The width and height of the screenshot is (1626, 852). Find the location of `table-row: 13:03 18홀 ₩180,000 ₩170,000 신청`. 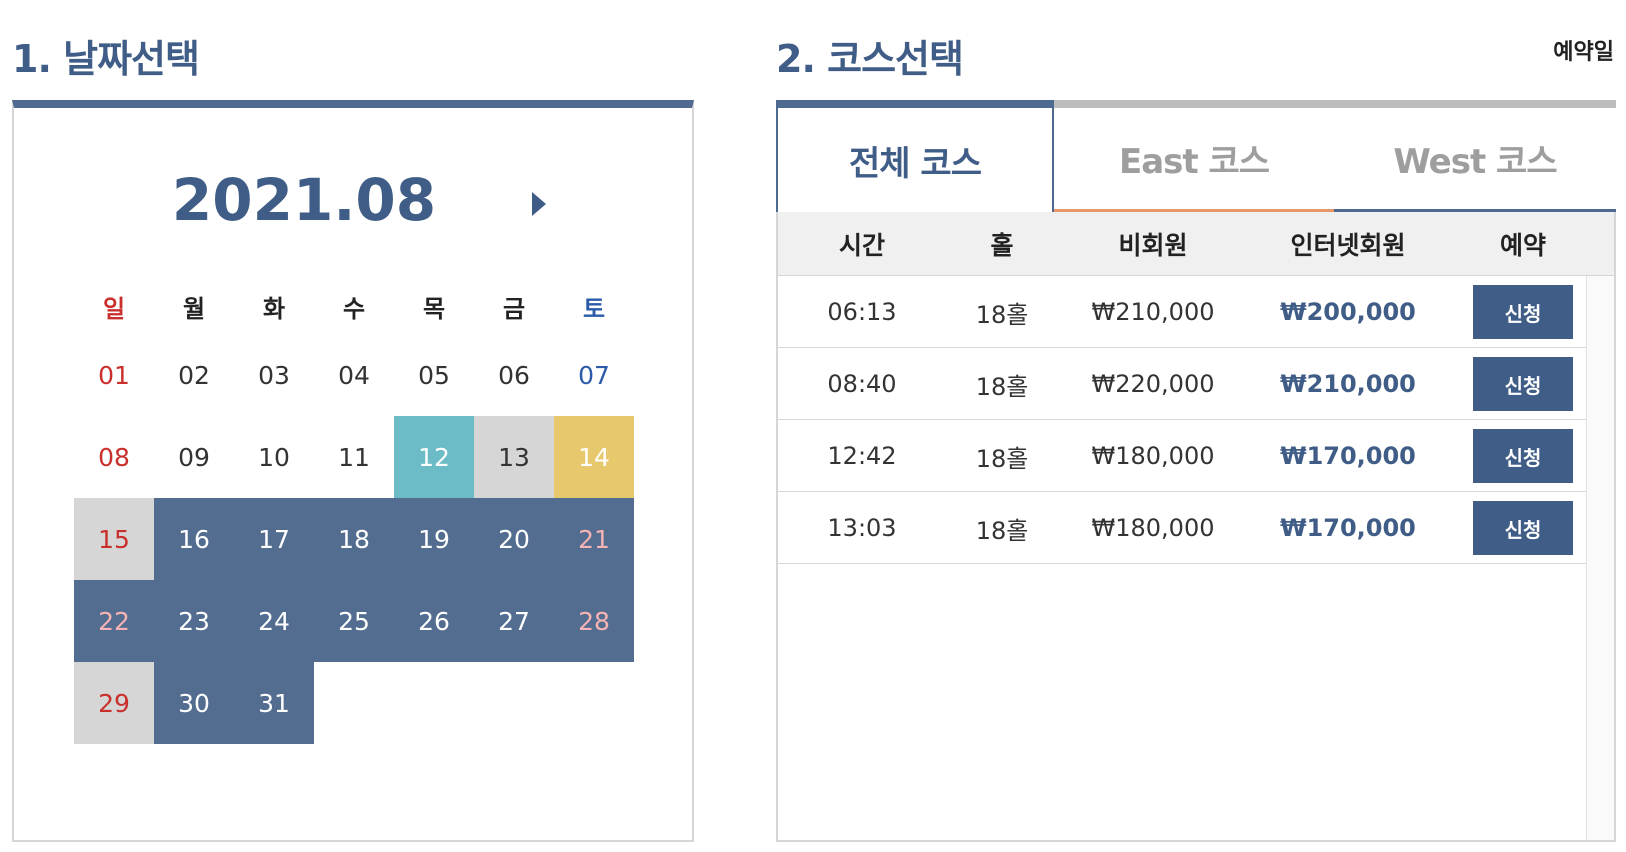

table-row: 13:03 18홀 ₩180,000 ₩170,000 신청 is located at coordinates (1182, 528).